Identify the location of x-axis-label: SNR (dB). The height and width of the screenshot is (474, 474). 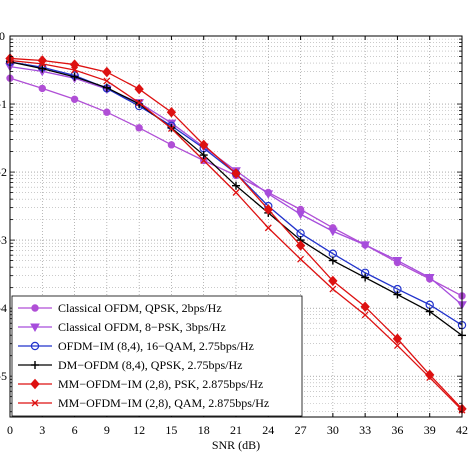
(236, 445).